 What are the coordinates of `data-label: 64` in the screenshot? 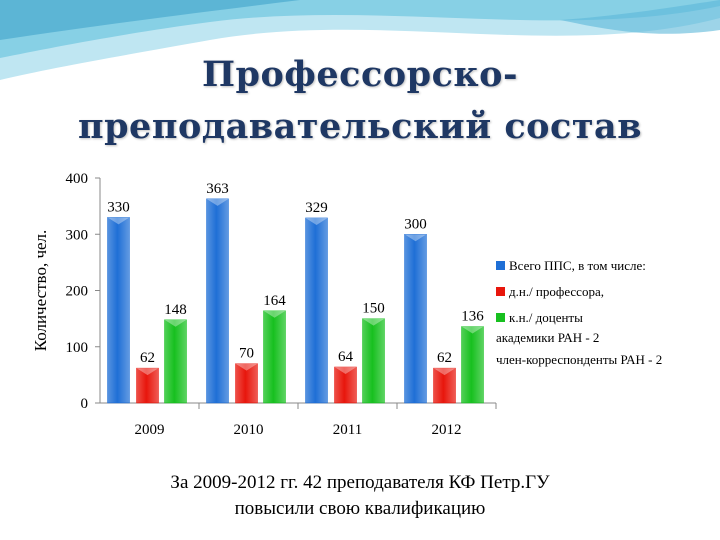 It's located at (346, 357).